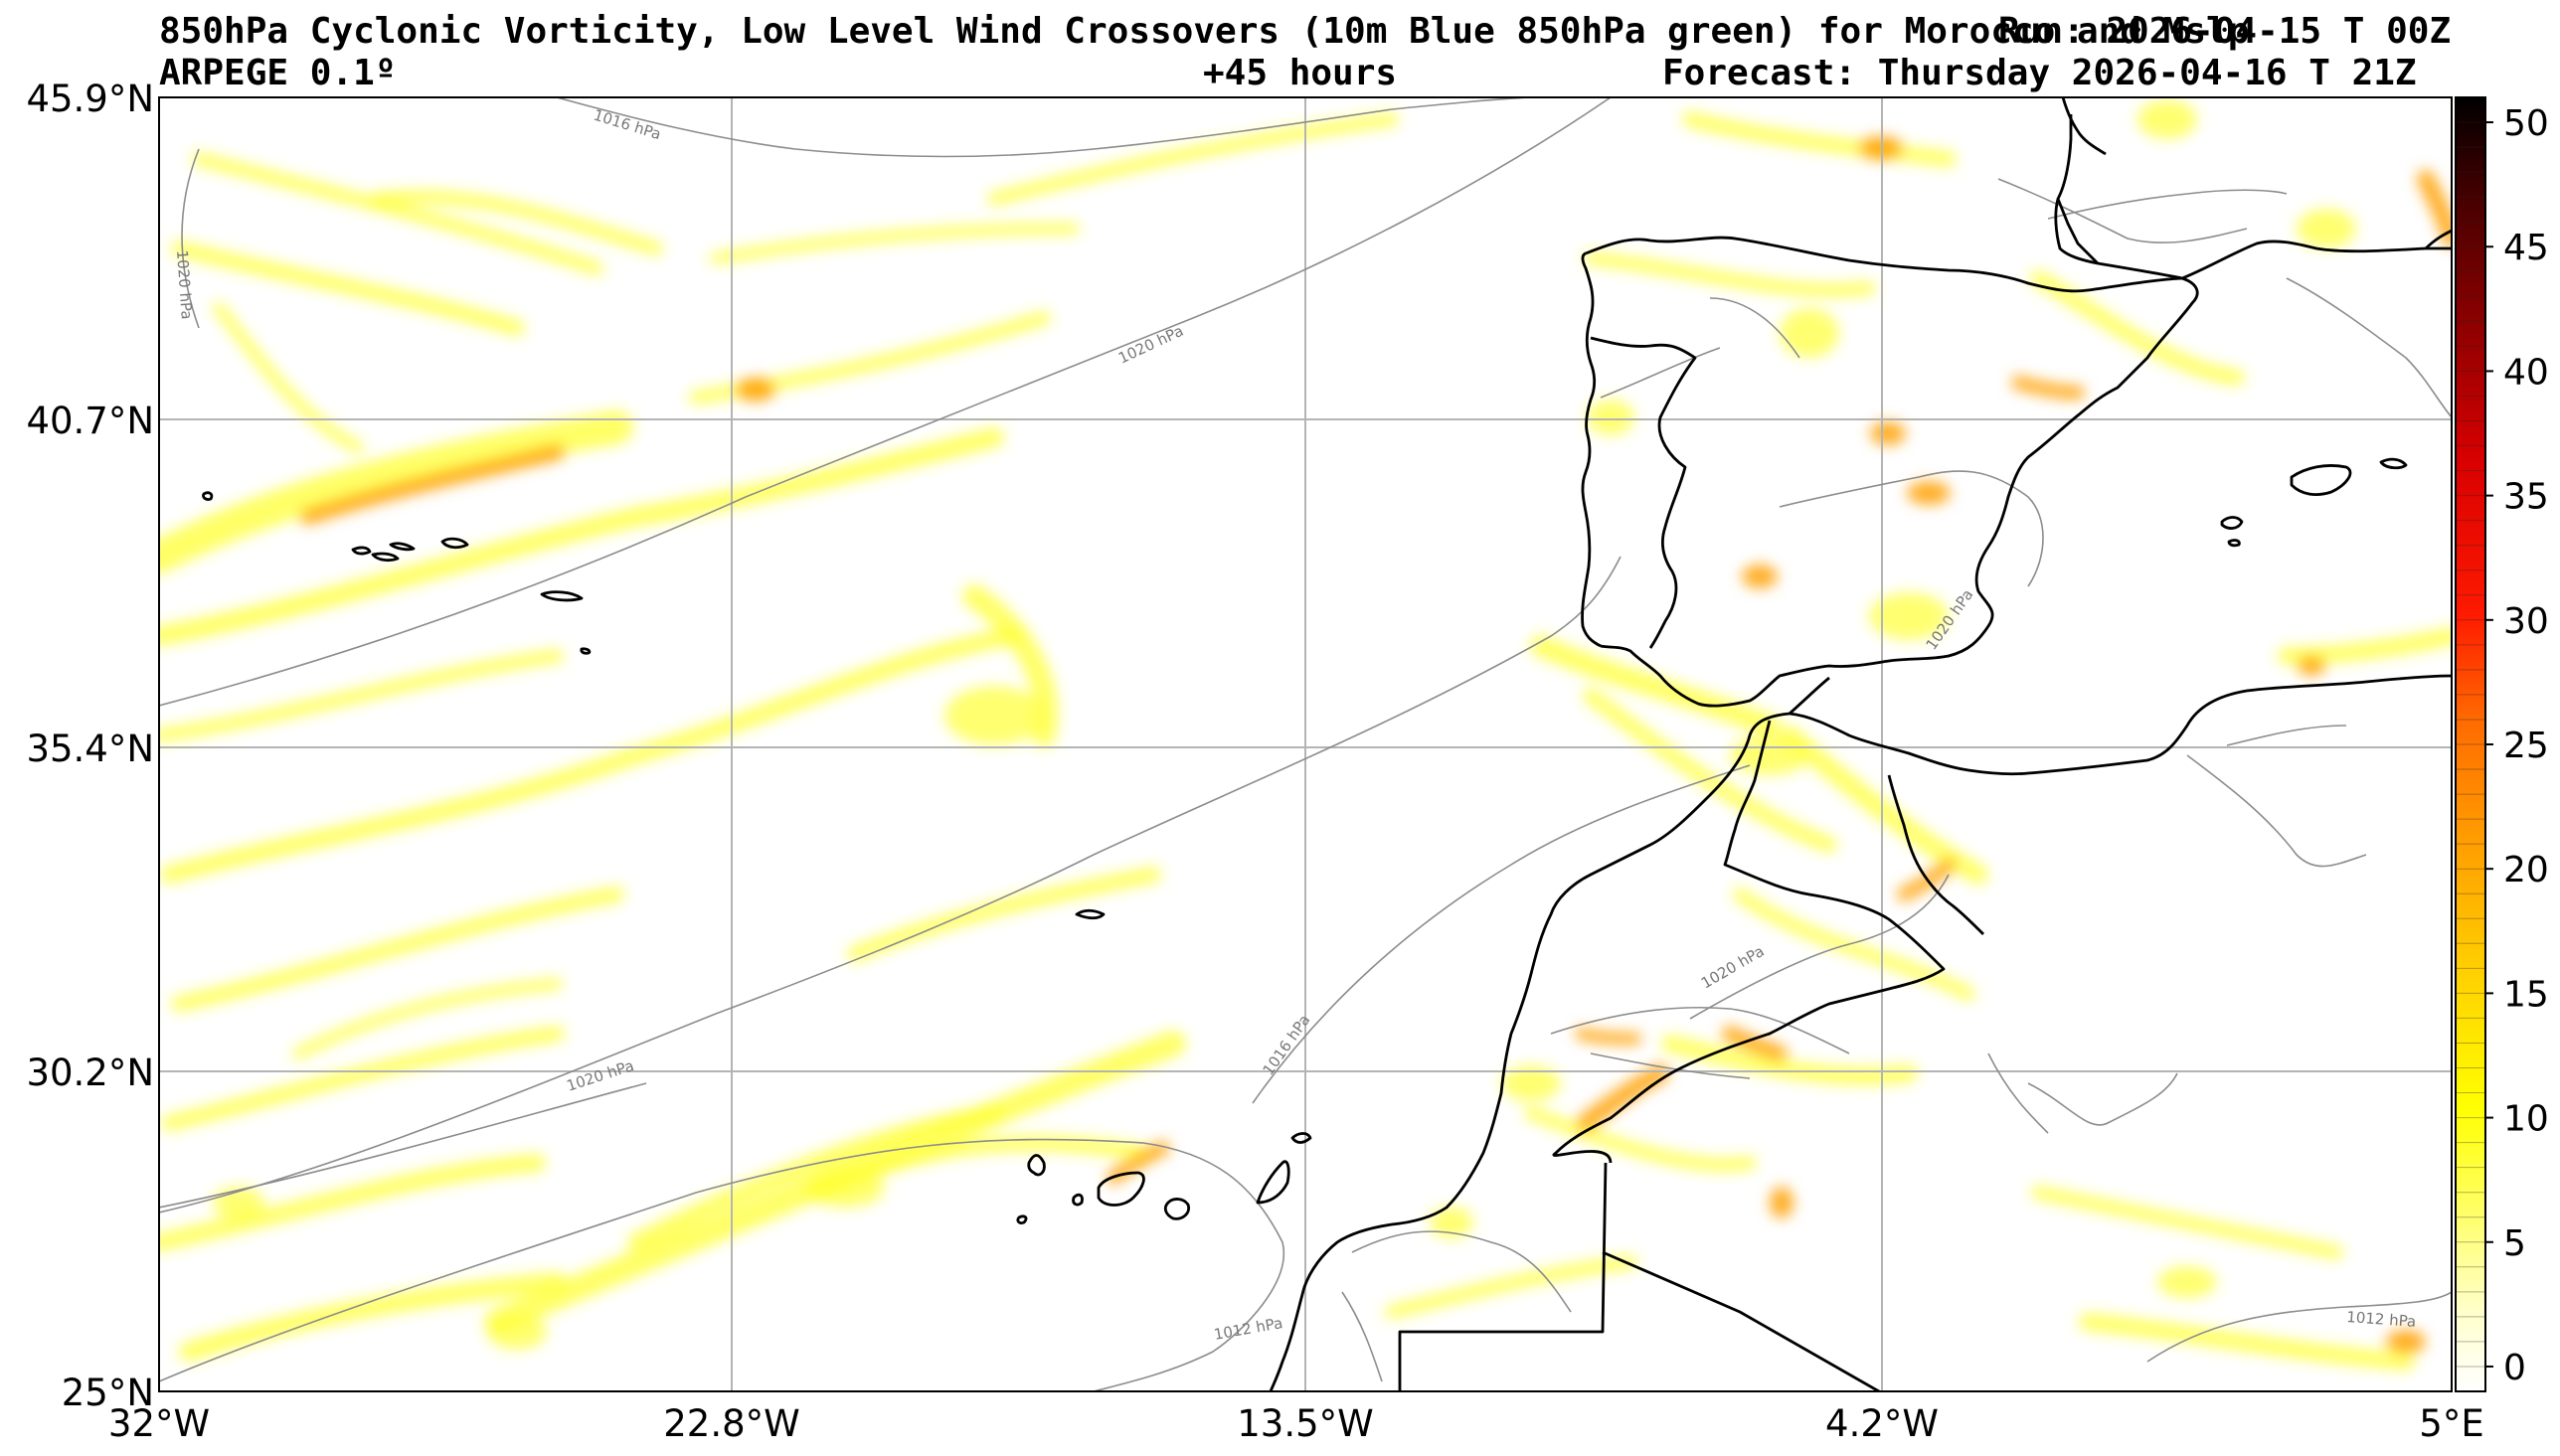  What do you see at coordinates (2526, 372) in the screenshot?
I see `colorbar-tick-label: 40` at bounding box center [2526, 372].